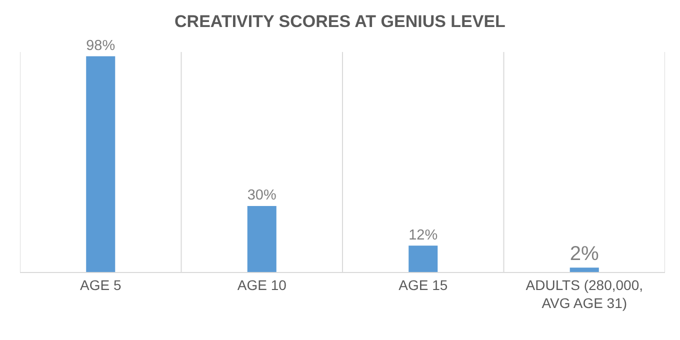  I want to click on chart-title: CREATIVITY SCORES AT GENIUS LEVEL, so click(340, 22).